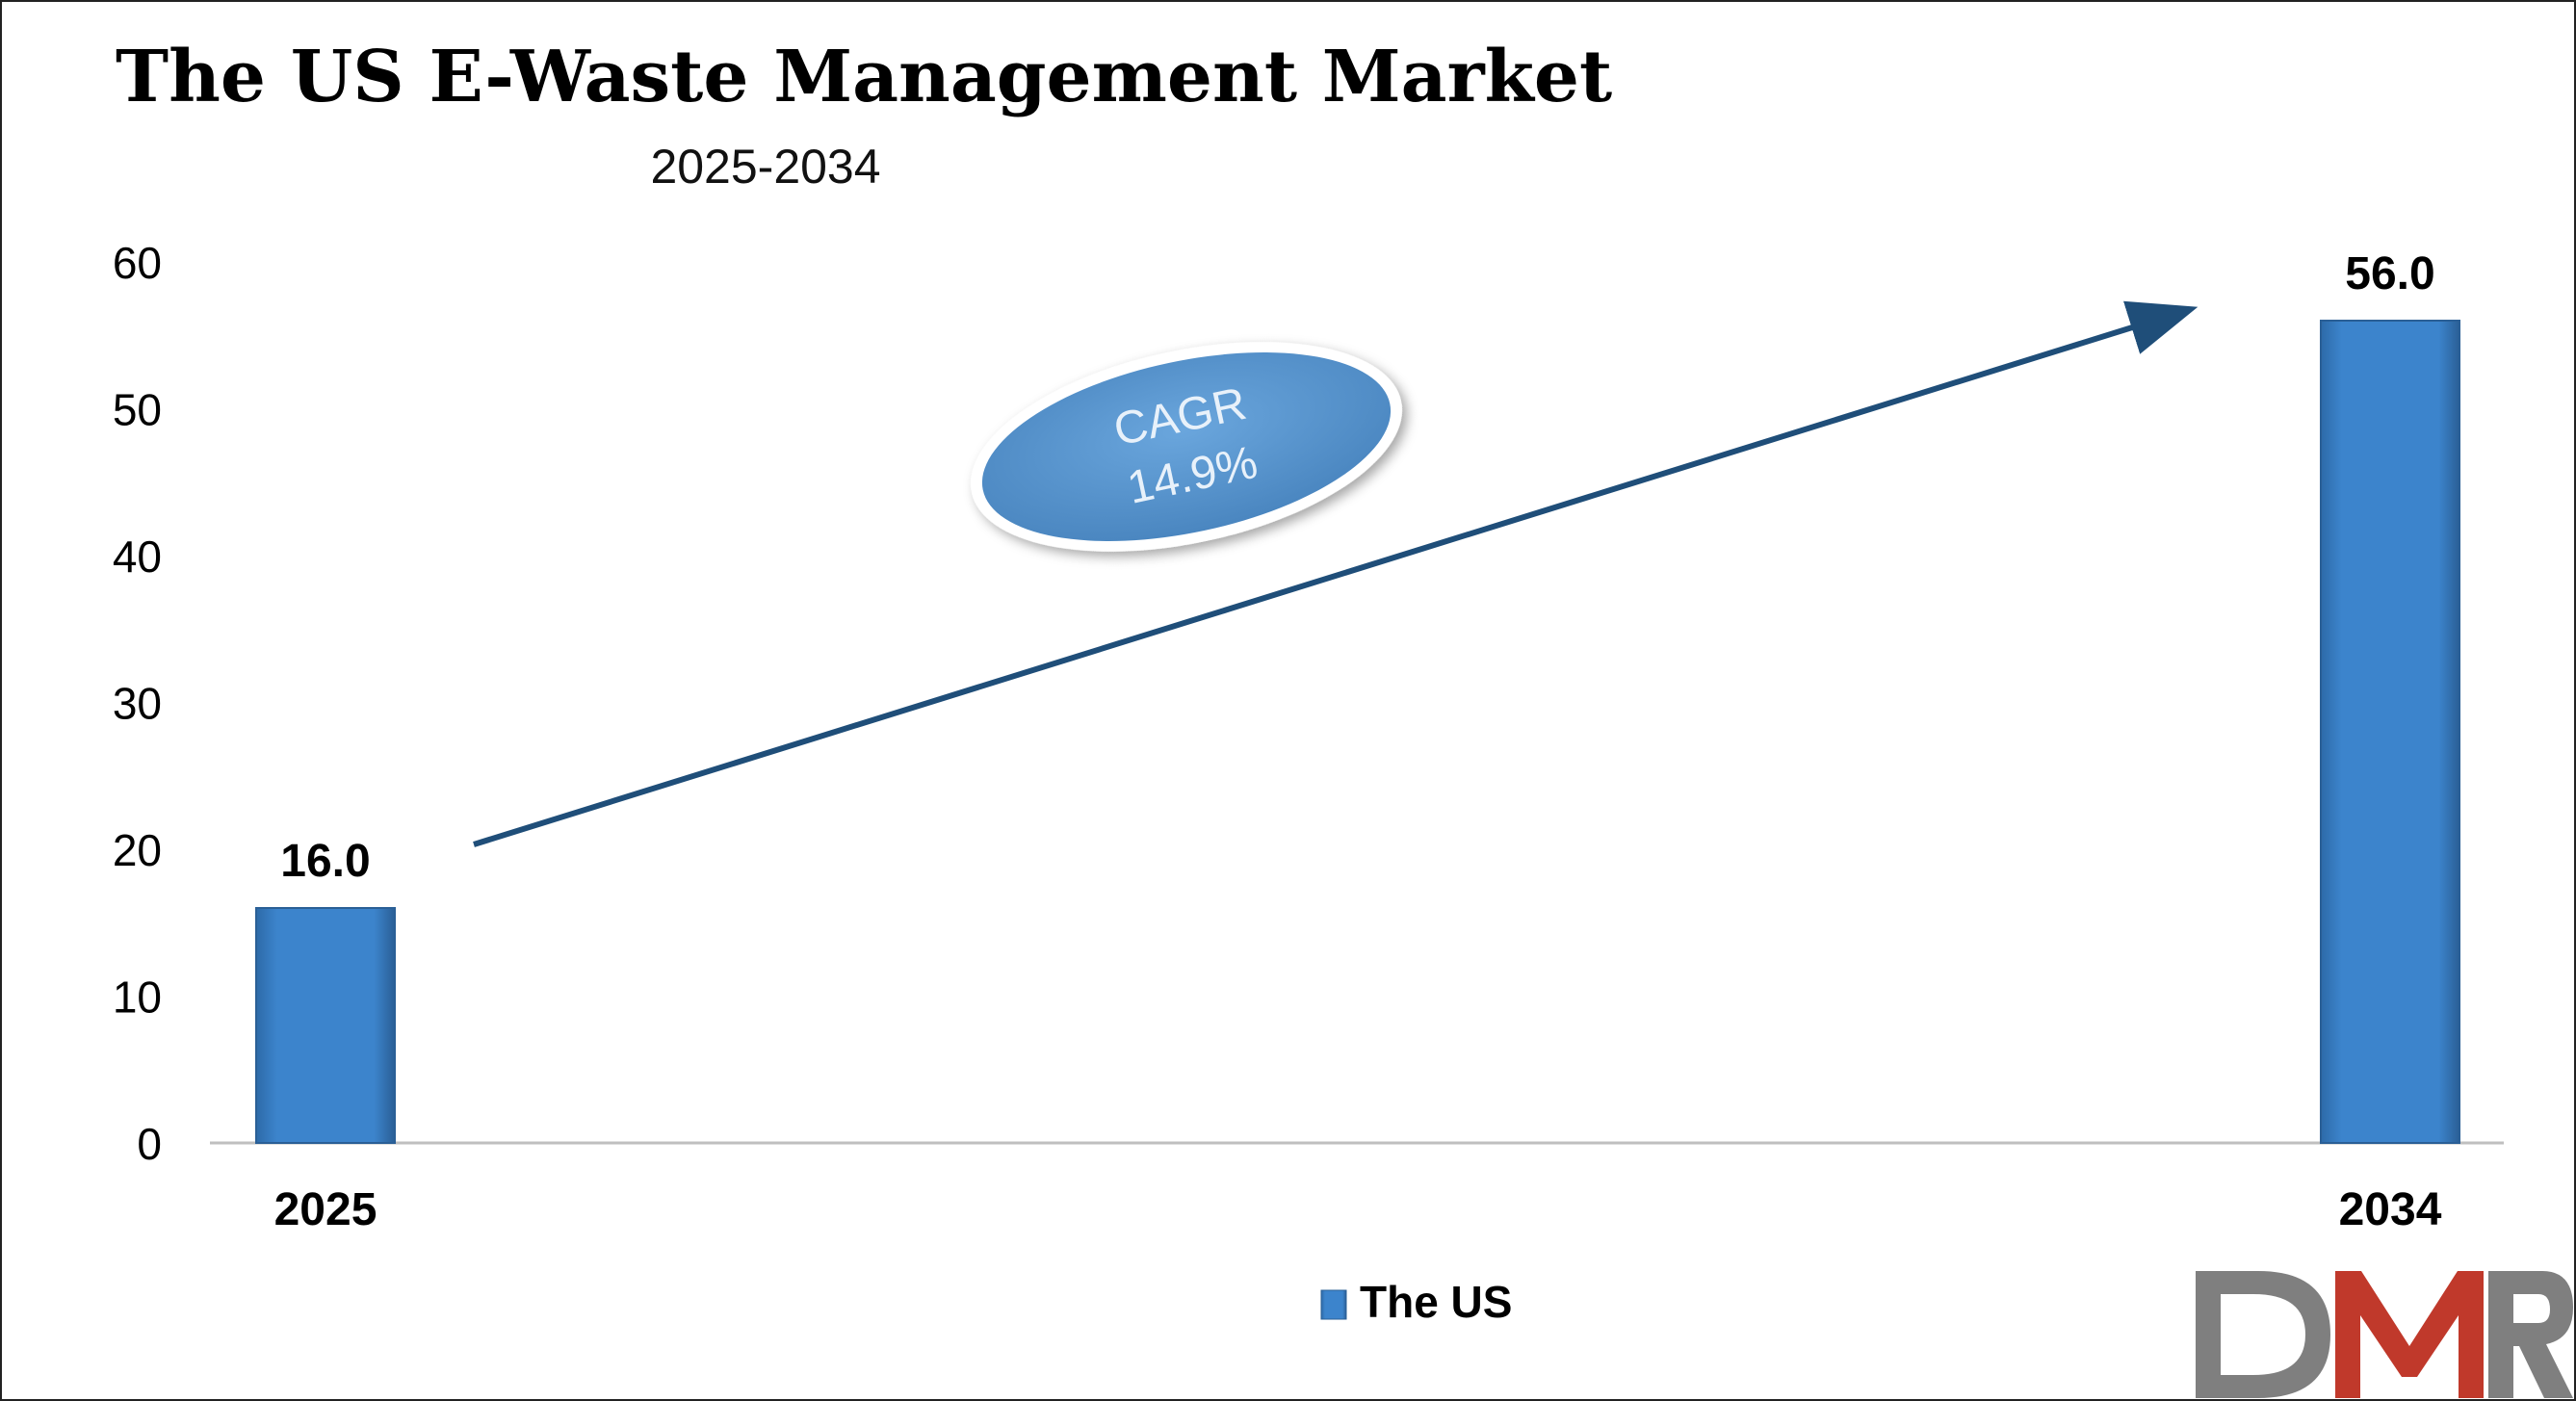 The height and width of the screenshot is (1401, 2576). What do you see at coordinates (864, 77) in the screenshot?
I see `chart-title: The US E-Waste Management Market` at bounding box center [864, 77].